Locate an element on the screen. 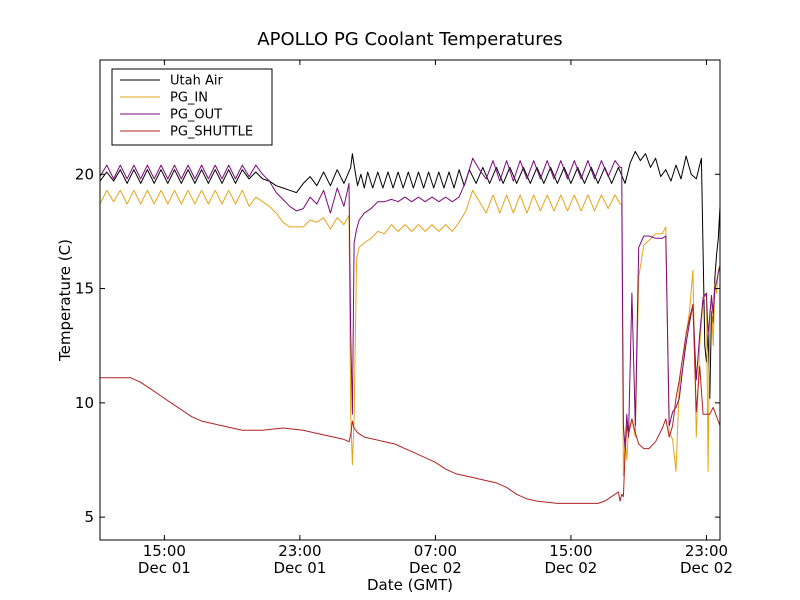 This screenshot has height=600, width=800. y-axis-label: Temperature (C) is located at coordinates (65, 300).